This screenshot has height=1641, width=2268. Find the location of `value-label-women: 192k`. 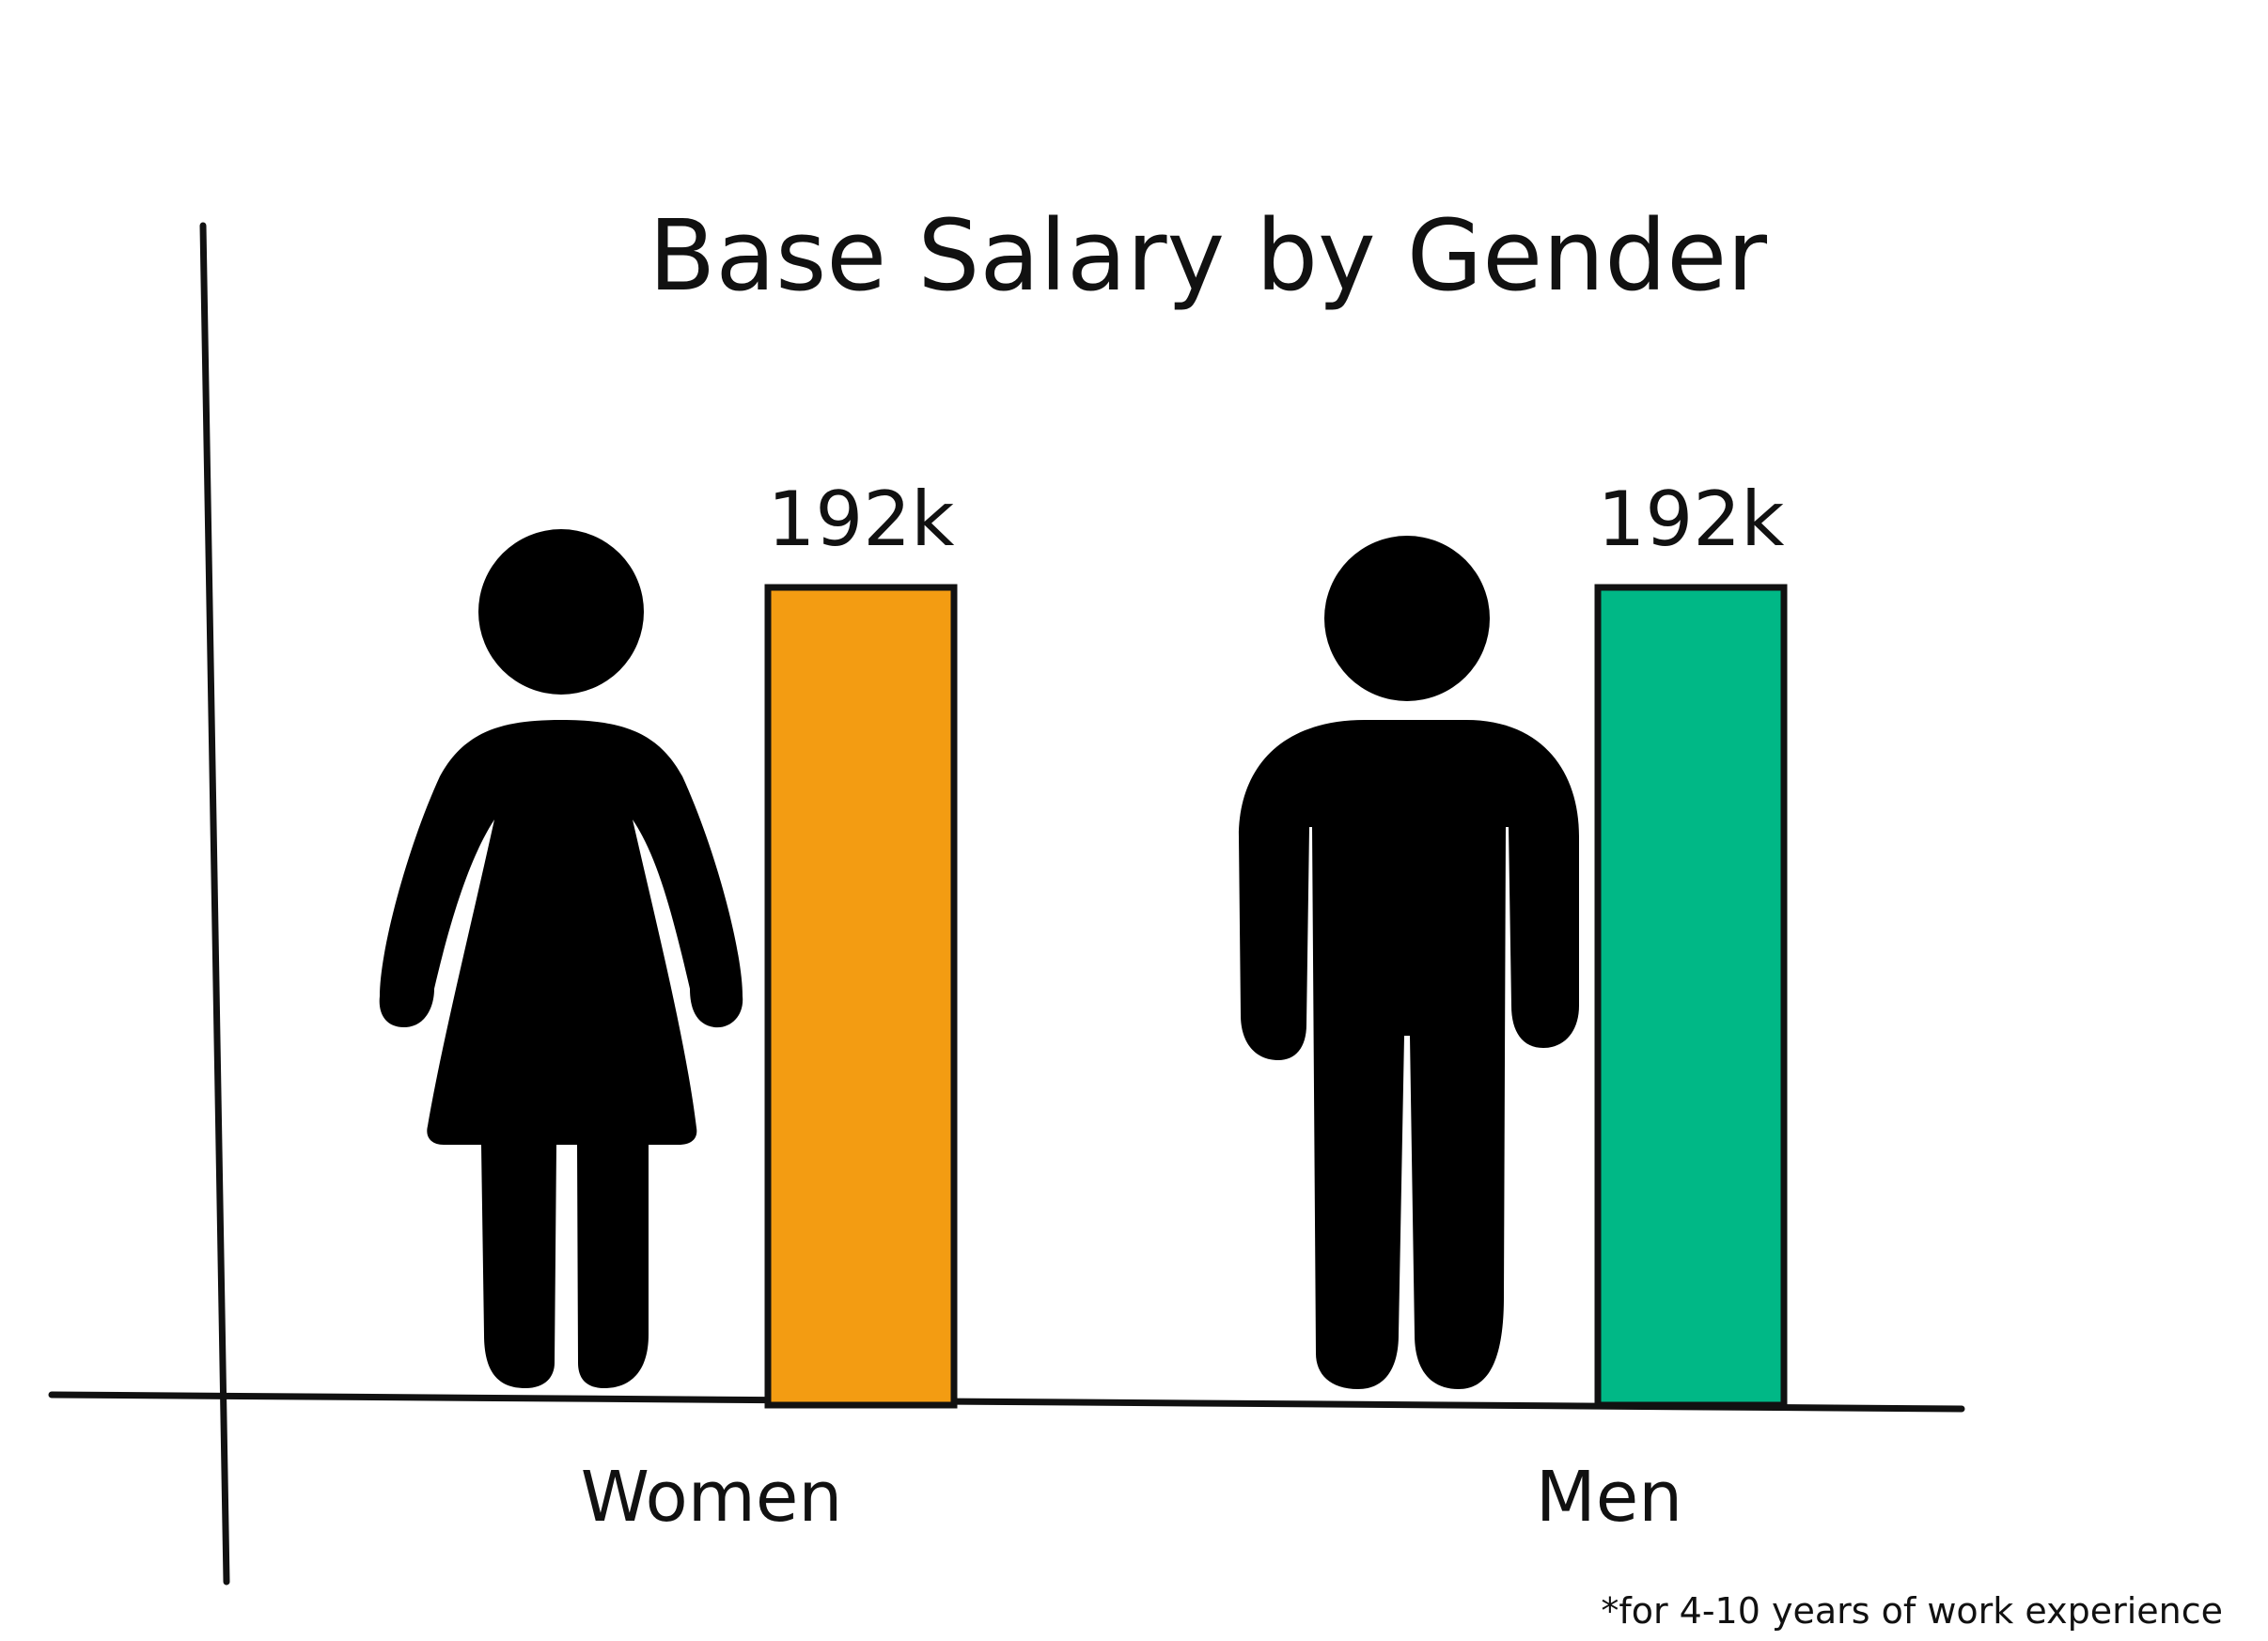

value-label-women: 192k is located at coordinates (861, 519).